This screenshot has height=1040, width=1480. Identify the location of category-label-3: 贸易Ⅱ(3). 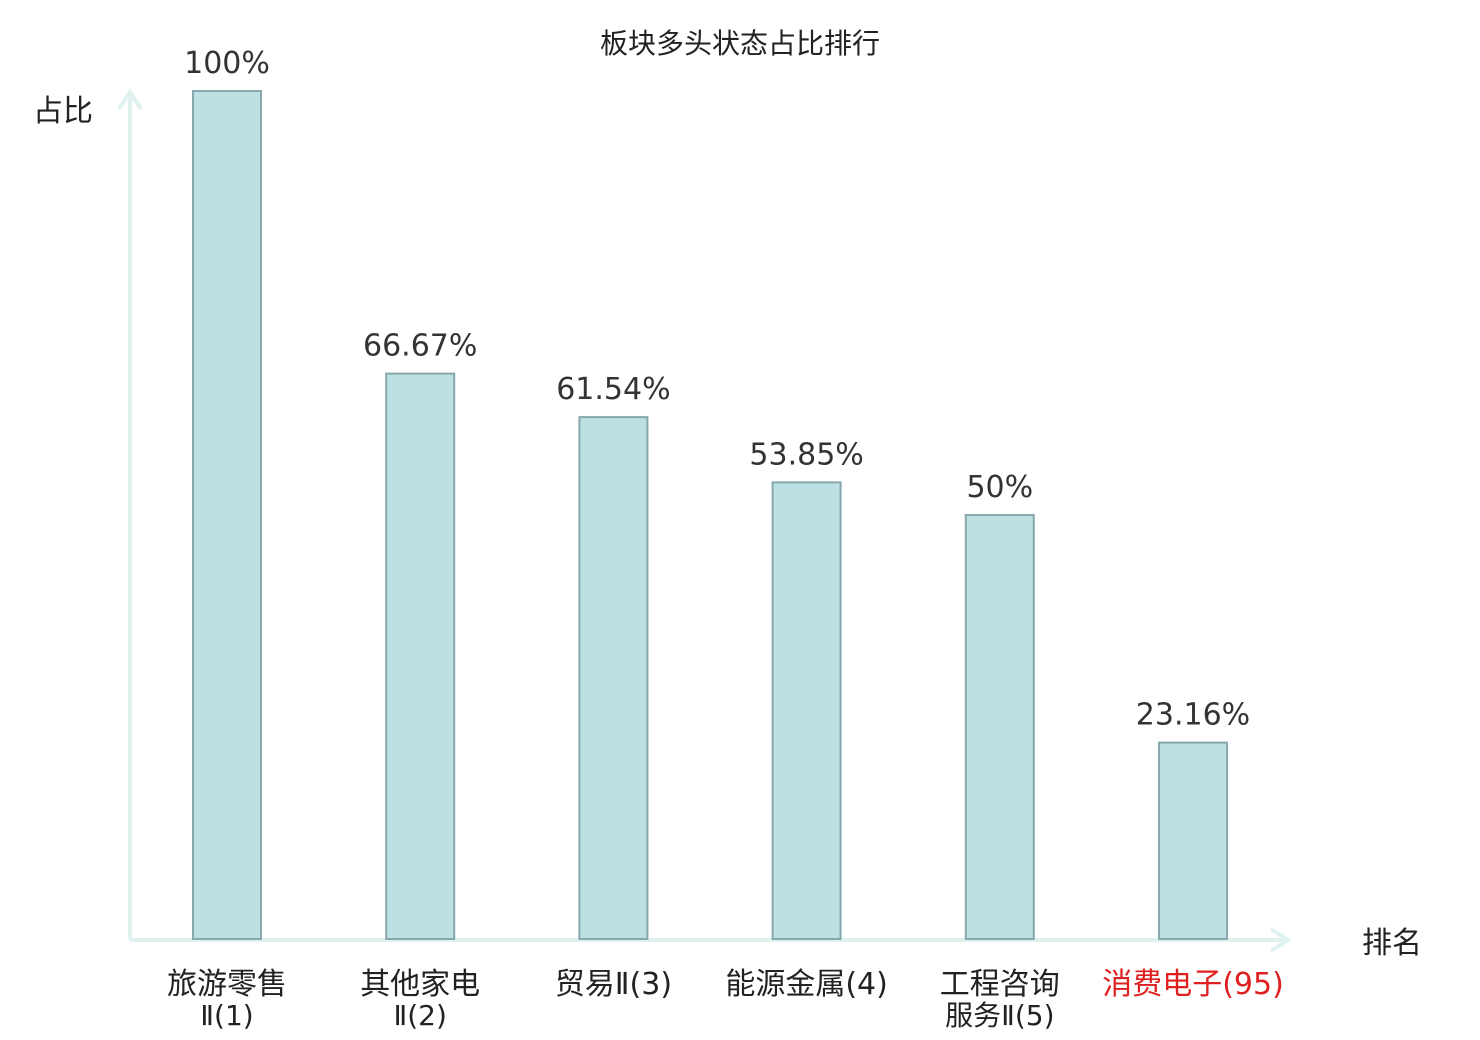
(613, 984).